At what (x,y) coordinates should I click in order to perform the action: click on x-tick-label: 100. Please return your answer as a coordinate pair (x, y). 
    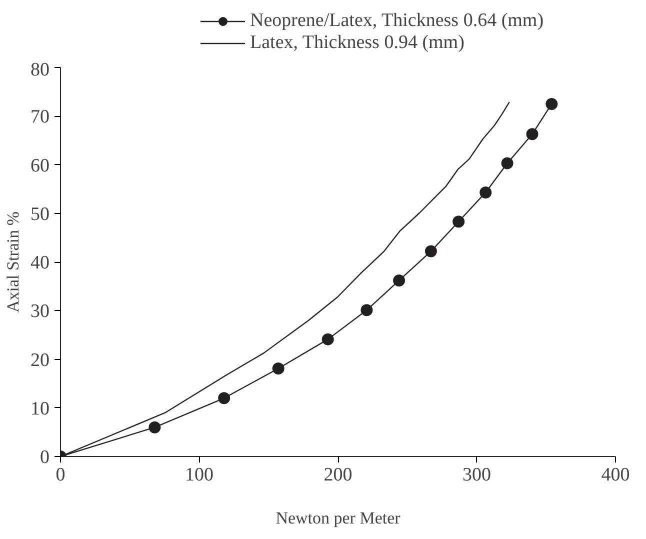
    Looking at the image, I should click on (199, 475).